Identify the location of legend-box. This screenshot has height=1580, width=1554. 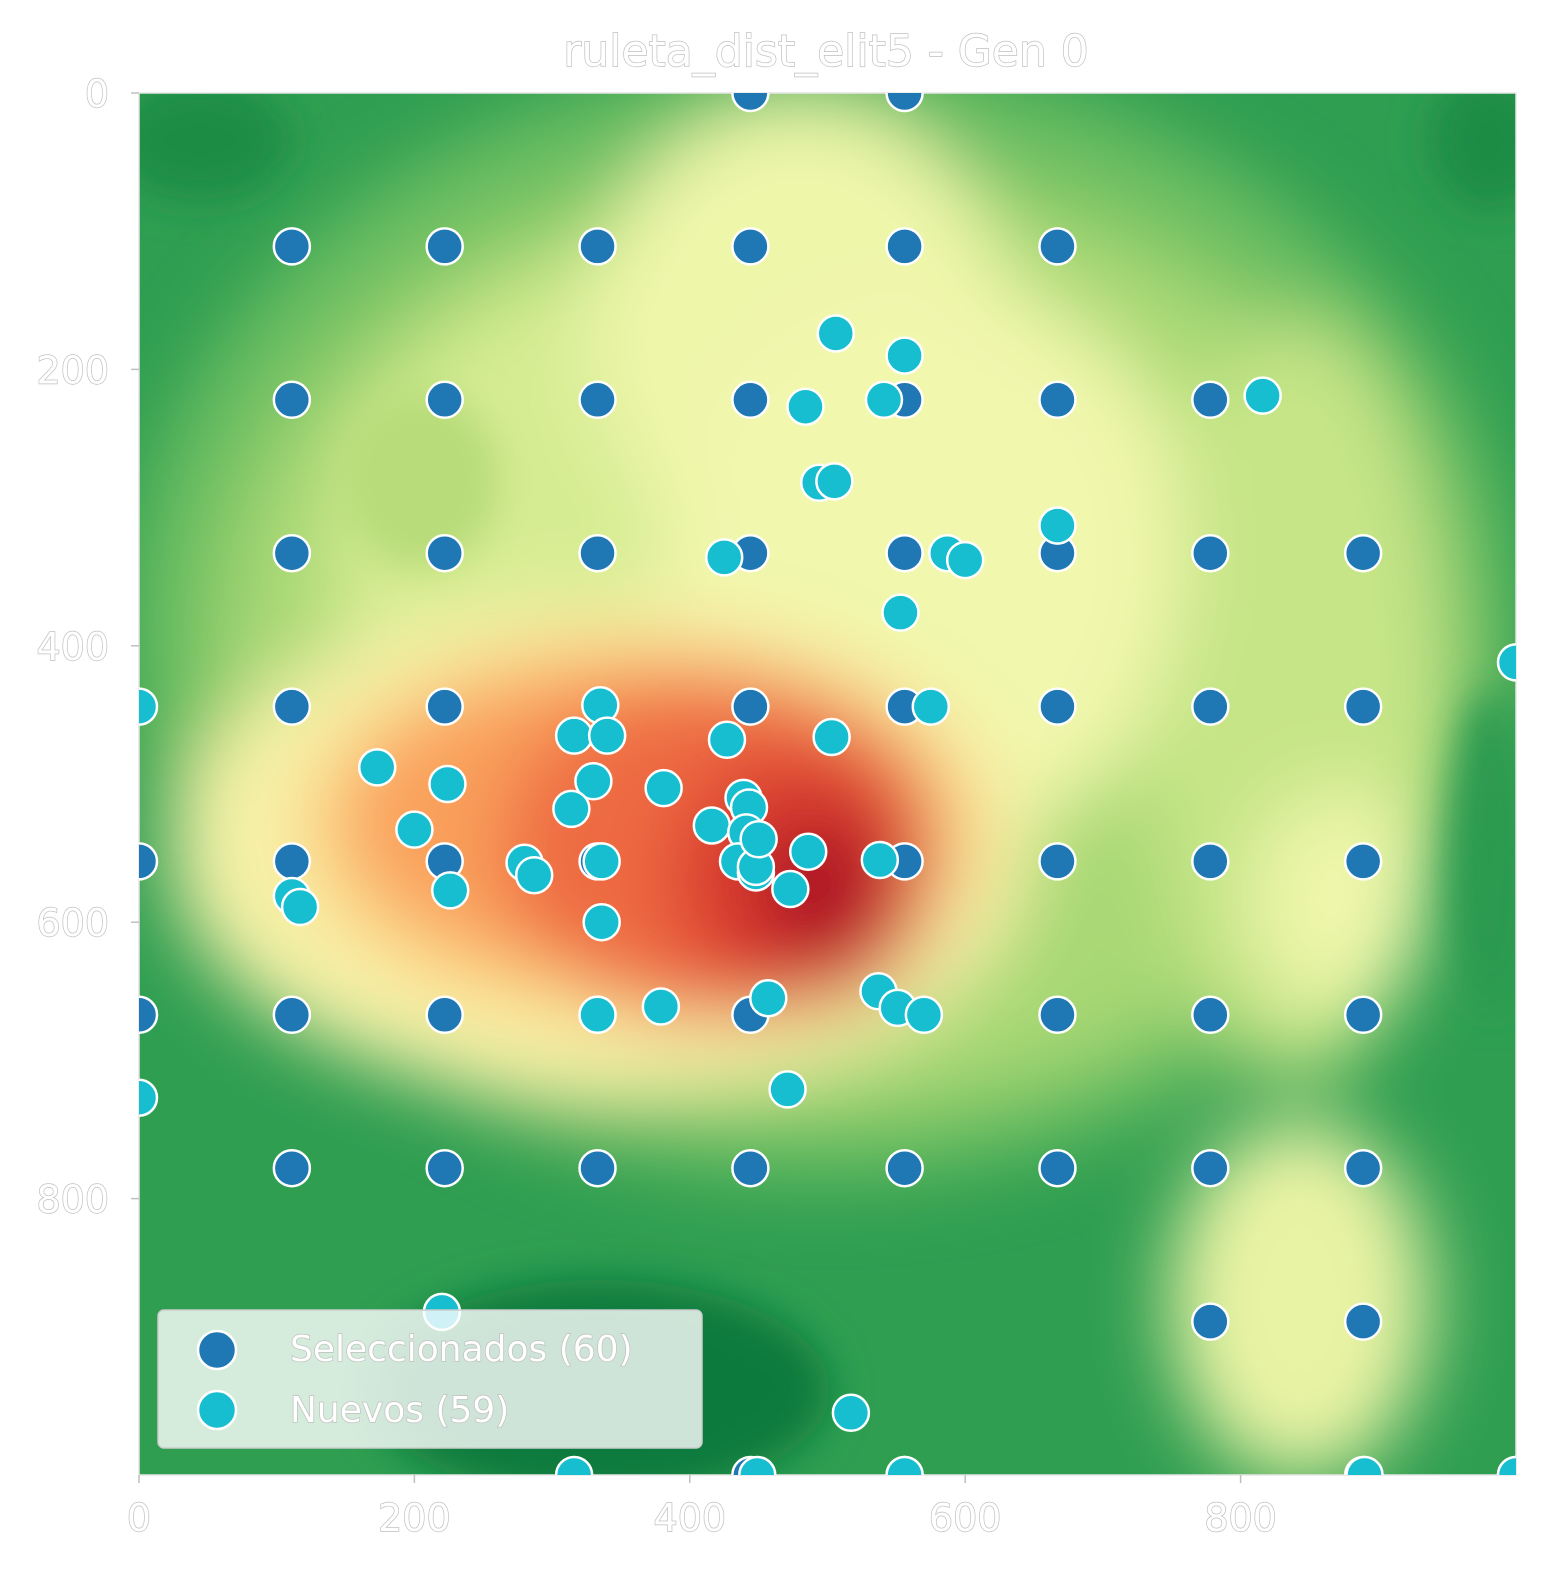
(430, 1379).